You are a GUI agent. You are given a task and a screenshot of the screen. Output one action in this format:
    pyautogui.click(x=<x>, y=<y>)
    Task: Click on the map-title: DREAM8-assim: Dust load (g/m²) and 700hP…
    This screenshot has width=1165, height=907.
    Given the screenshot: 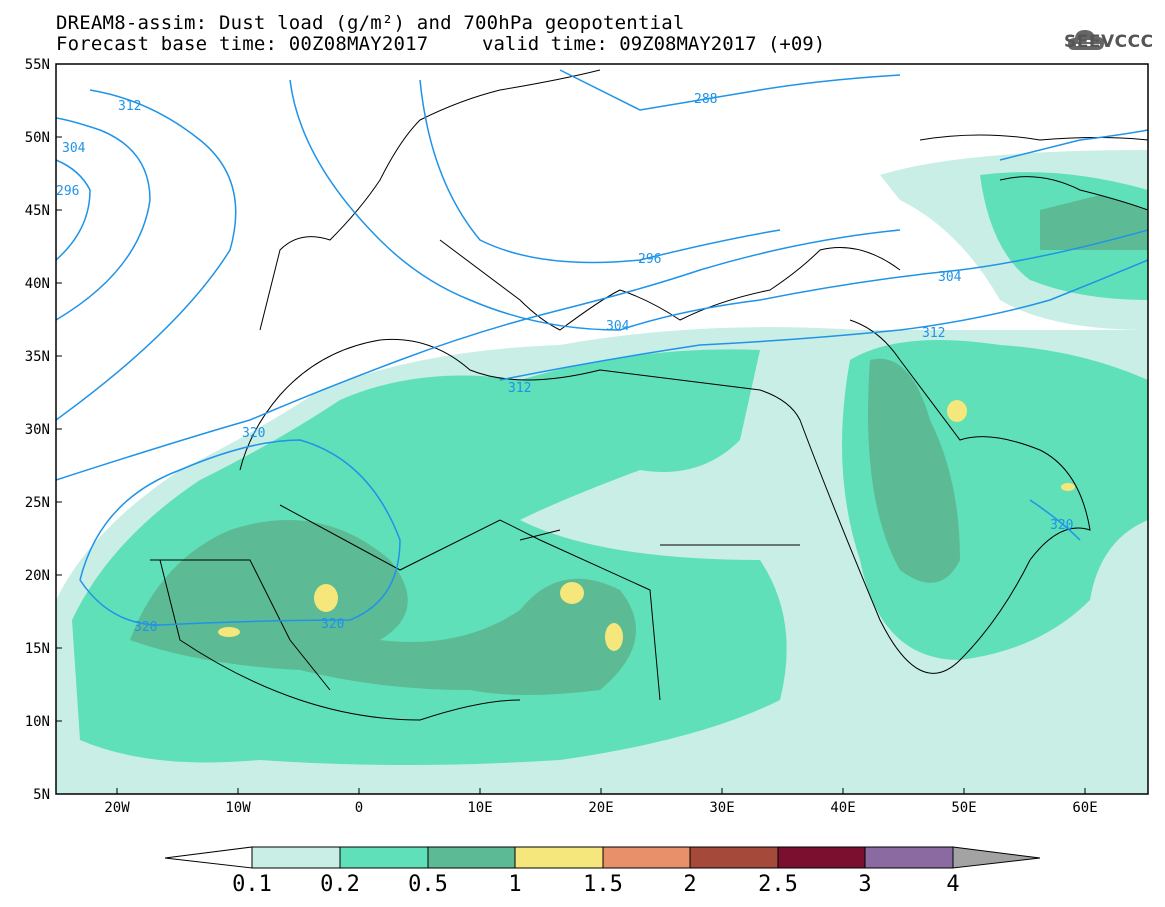 What is the action you would take?
    pyautogui.click(x=370, y=23)
    